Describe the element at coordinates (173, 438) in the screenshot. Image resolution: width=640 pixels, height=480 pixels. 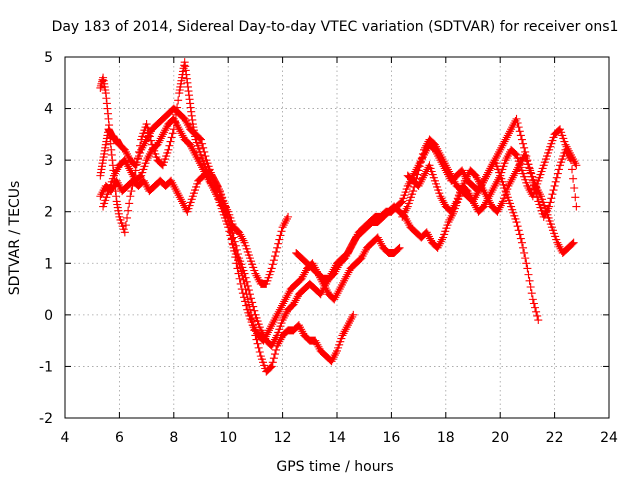
I see `x-tick-label: 8` at that location.